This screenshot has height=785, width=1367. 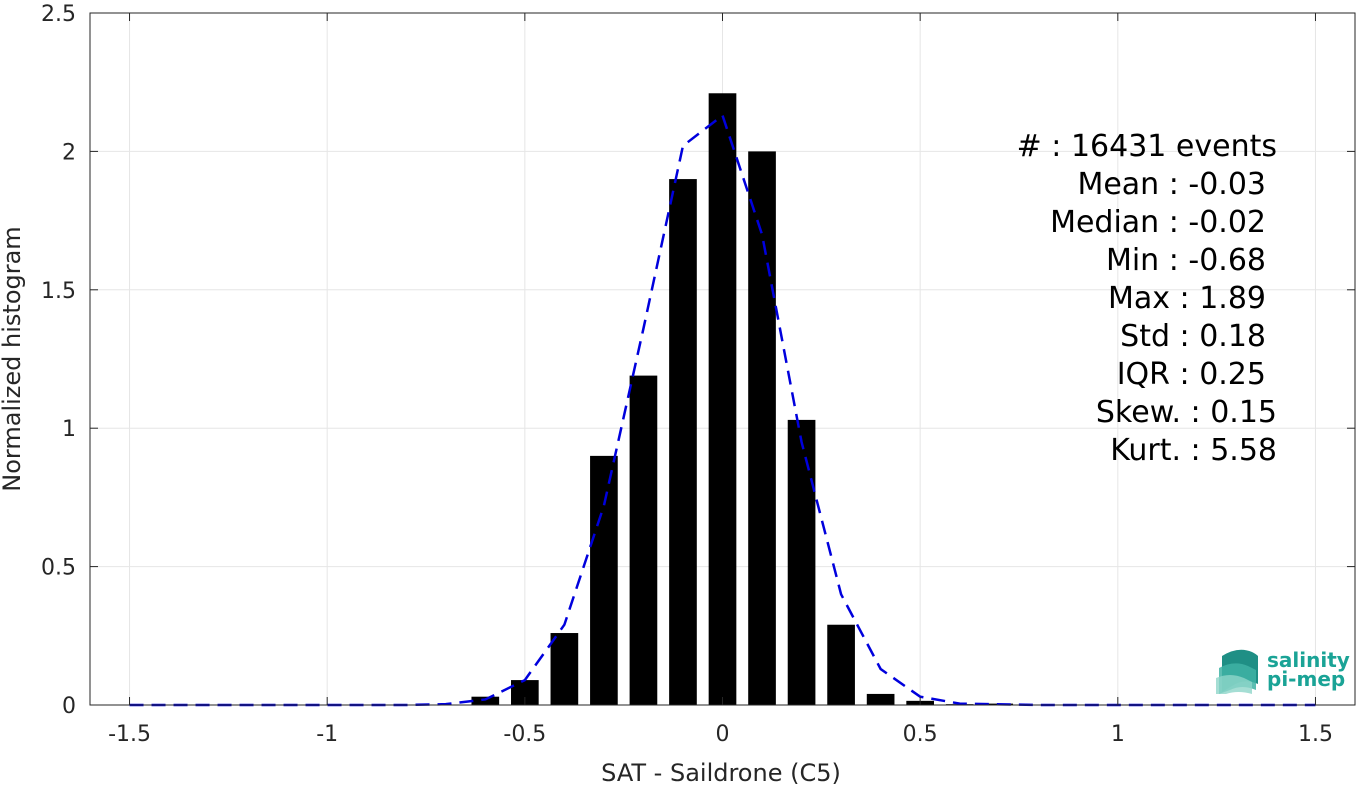 I want to click on y-tick-label: 1, so click(x=69, y=429).